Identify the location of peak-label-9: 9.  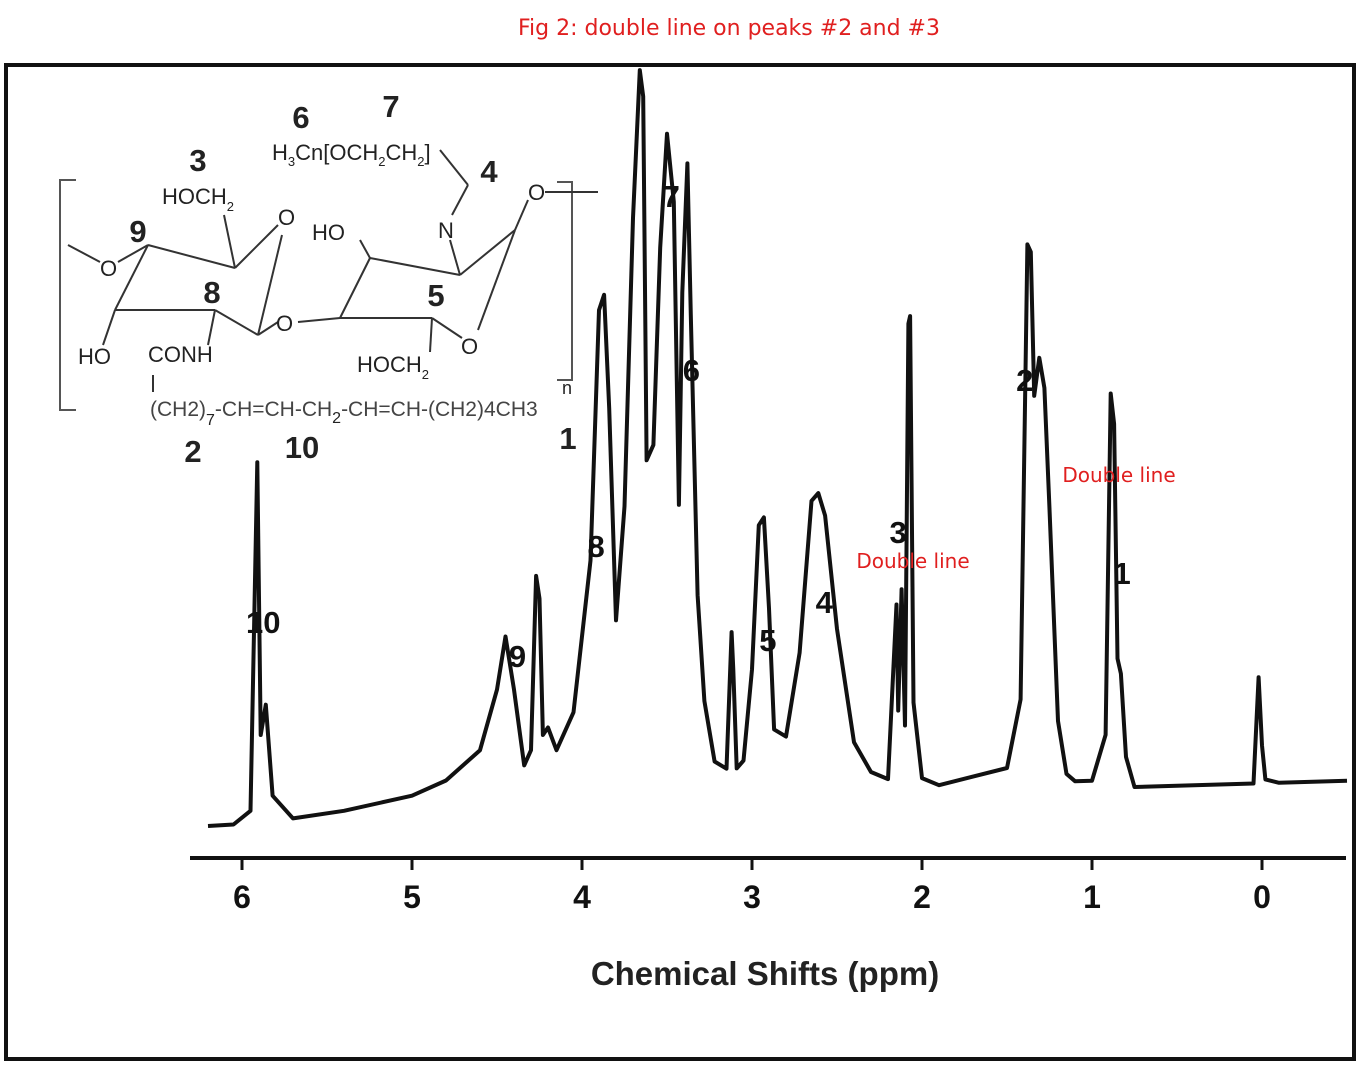
(517, 656).